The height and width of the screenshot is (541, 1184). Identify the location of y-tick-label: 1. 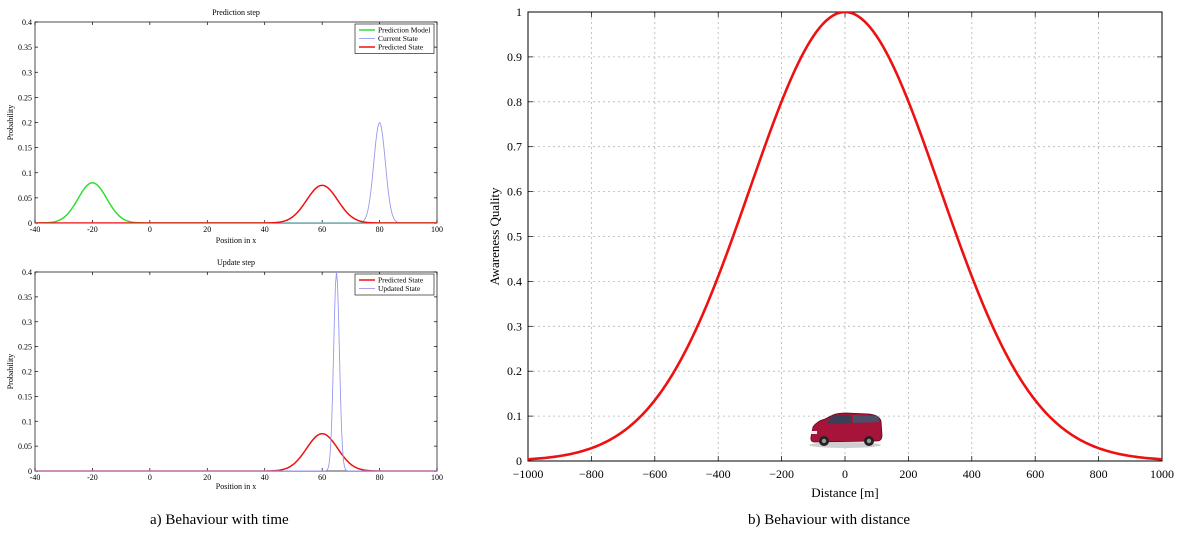
(519, 12).